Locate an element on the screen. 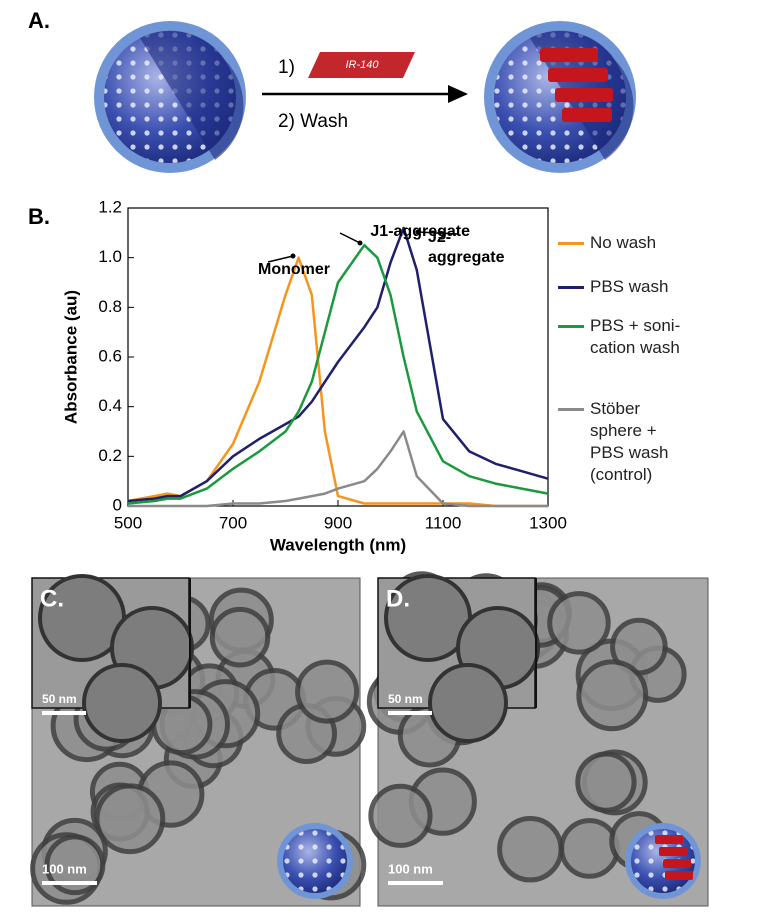 Image resolution: width=760 pixels, height=922 pixels. y-axis-label: Absorbance (au) is located at coordinates (70, 357).